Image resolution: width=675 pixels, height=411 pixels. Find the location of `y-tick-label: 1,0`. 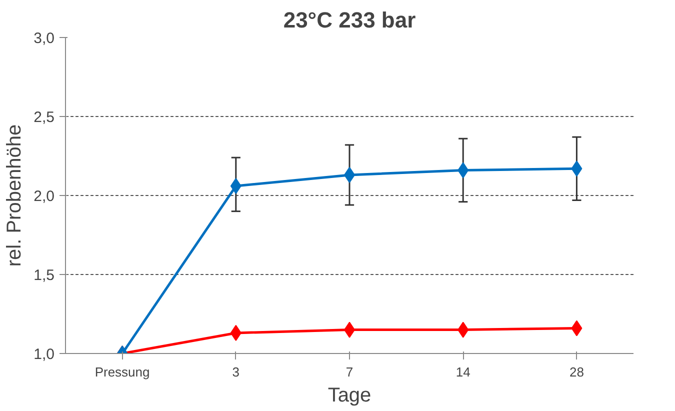

y-tick-label: 1,0 is located at coordinates (44, 354).